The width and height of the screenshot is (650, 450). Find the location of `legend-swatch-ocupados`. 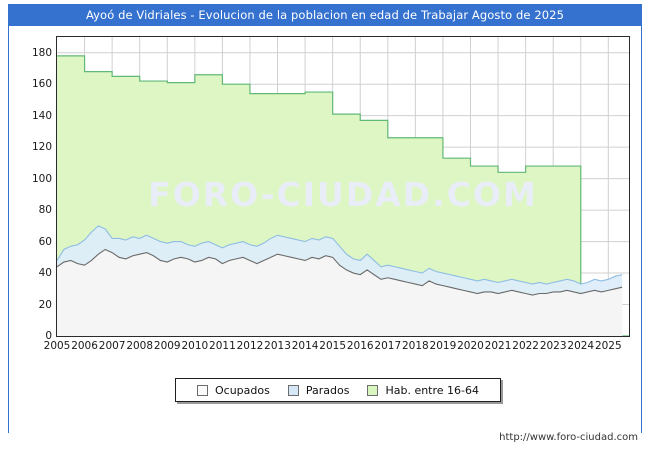

legend-swatch-ocupados is located at coordinates (202, 390).